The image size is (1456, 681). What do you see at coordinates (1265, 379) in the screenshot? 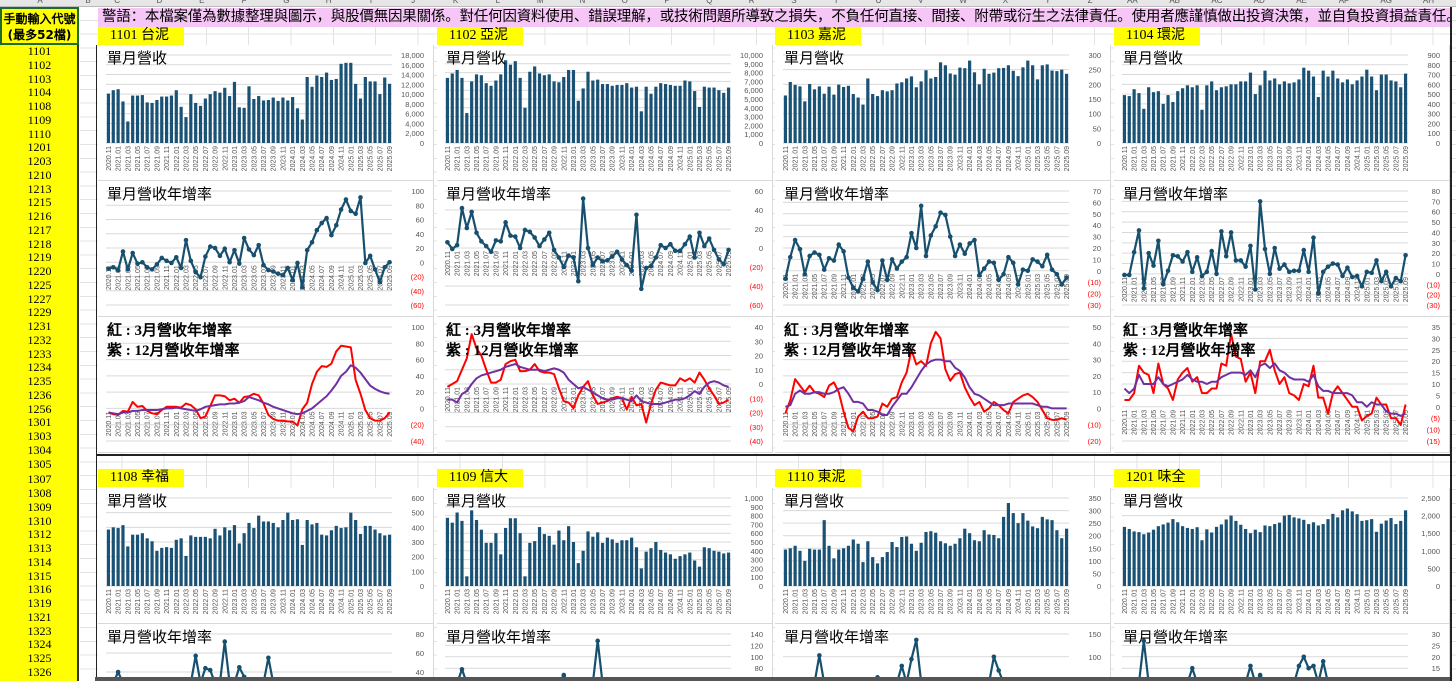
I see `red-3m-growth-line` at bounding box center [1265, 379].